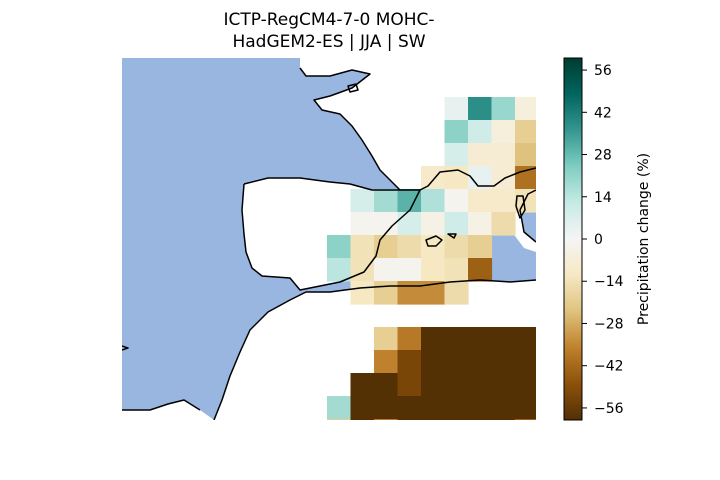 This screenshot has width=720, height=480. What do you see at coordinates (598, 240) in the screenshot?
I see `colorbar-tick-label: 0` at bounding box center [598, 240].